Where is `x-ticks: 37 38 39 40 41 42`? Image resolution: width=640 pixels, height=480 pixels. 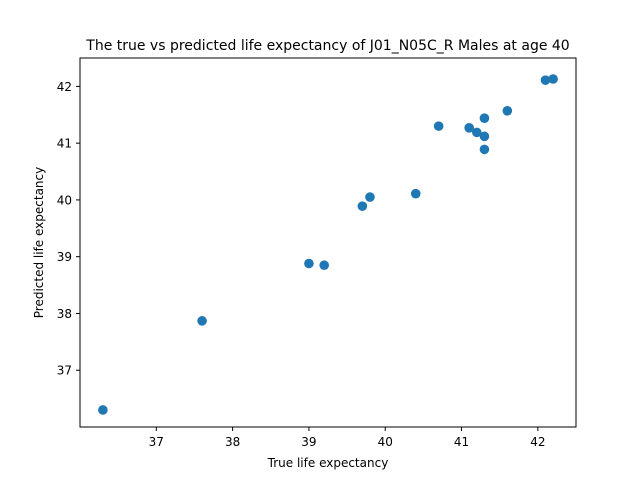 x-ticks: 37 38 39 40 41 42 is located at coordinates (347, 438).